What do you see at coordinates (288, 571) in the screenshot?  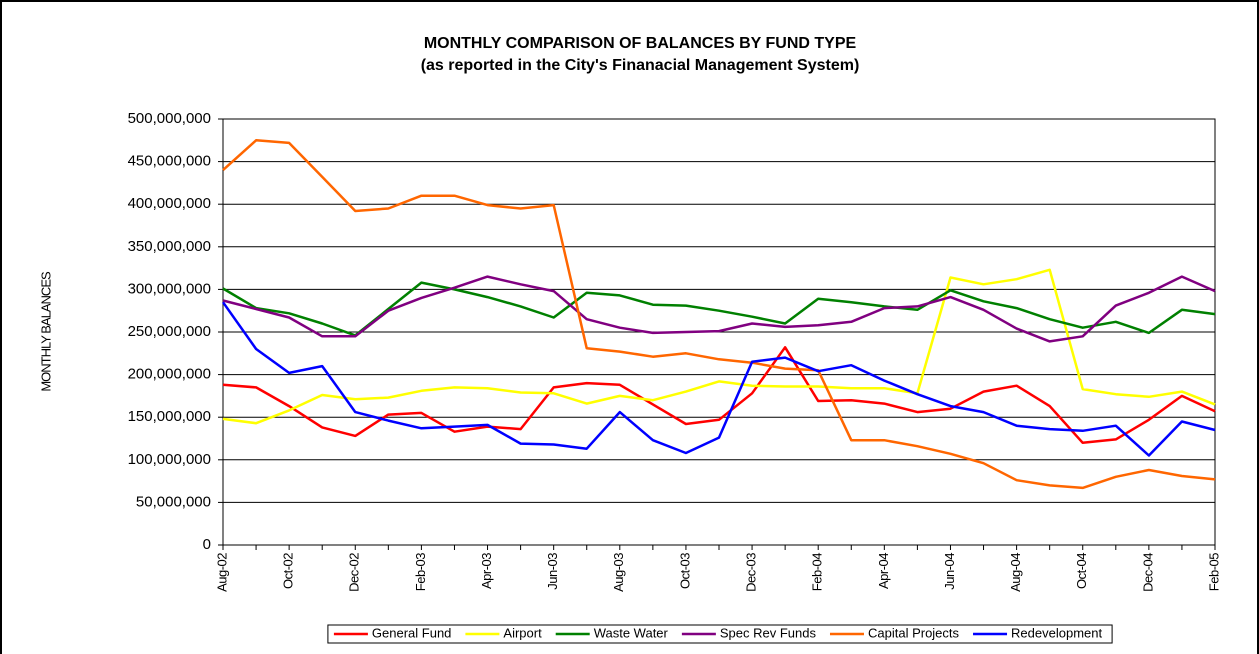 I see `x-tick-label: Oct-02` at bounding box center [288, 571].